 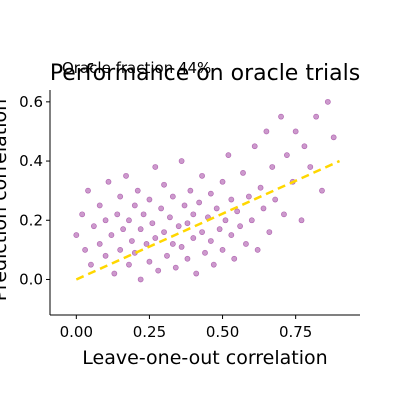 What do you see at coordinates (34, 190) in the screenshot?
I see `y-ticks: 0.0 0.2 0.4 0.6` at bounding box center [34, 190].